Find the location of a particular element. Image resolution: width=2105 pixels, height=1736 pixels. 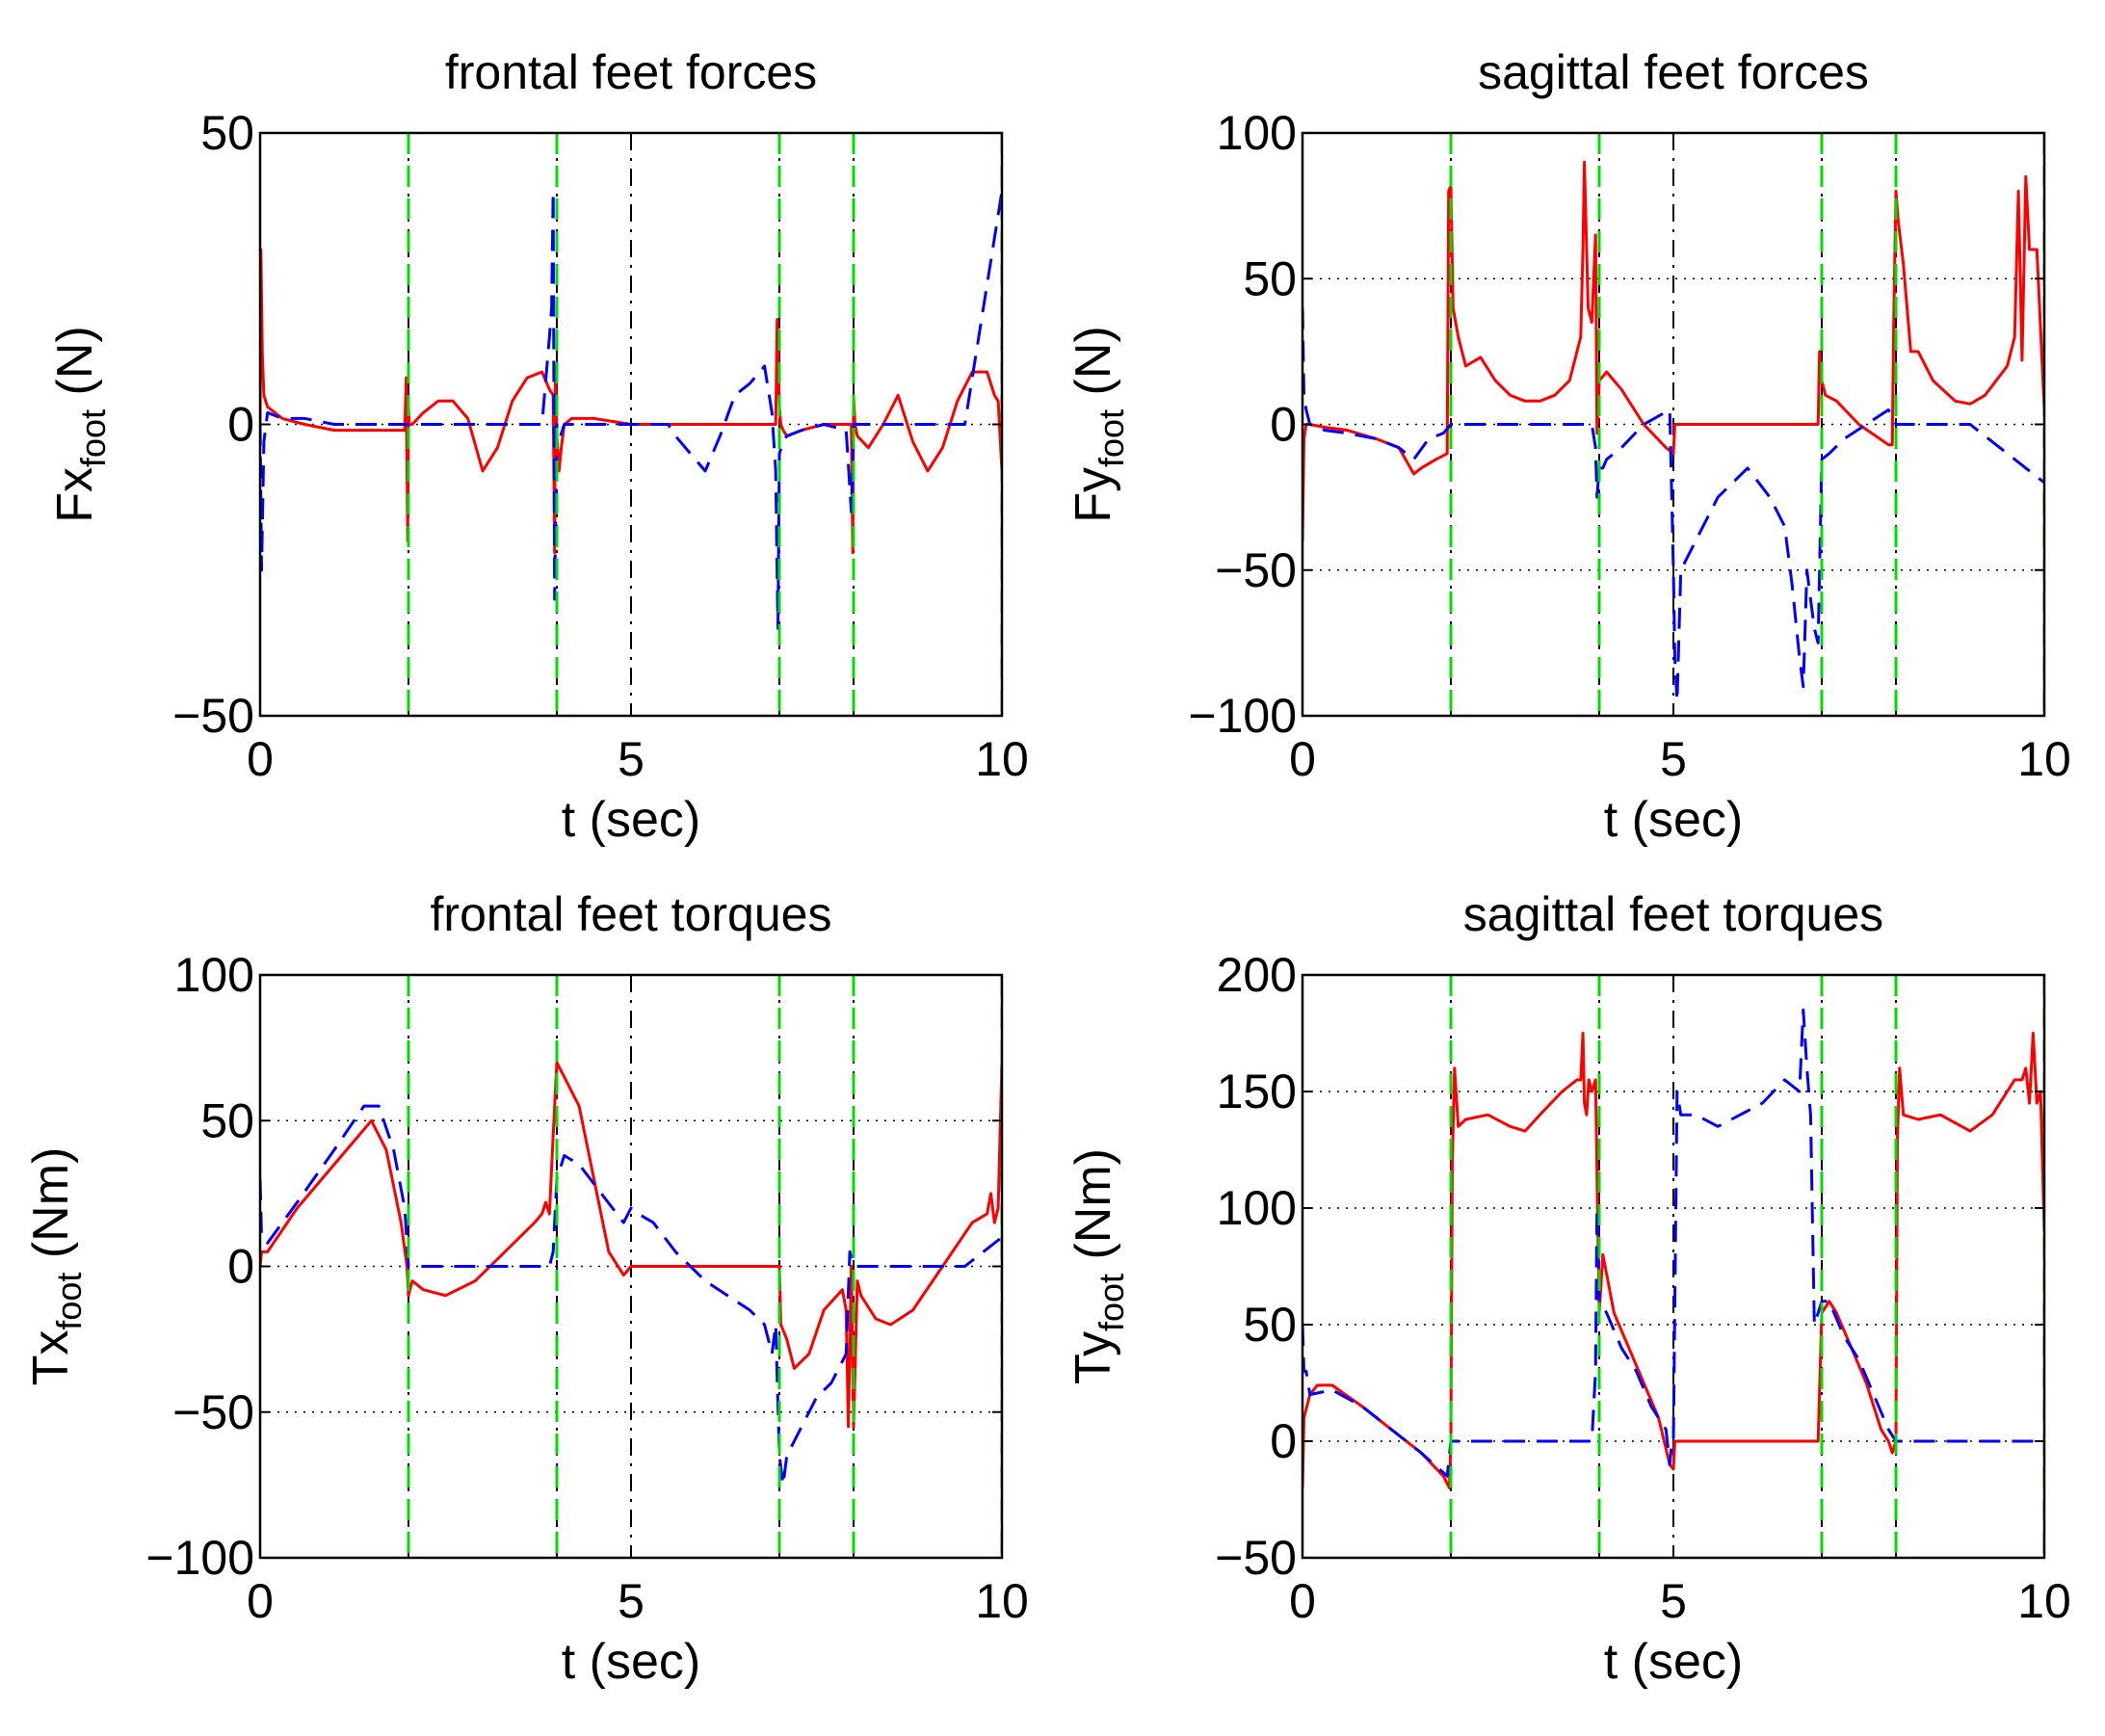

y-axis-label: Tyfoot (Nm) is located at coordinates (1098, 1266).